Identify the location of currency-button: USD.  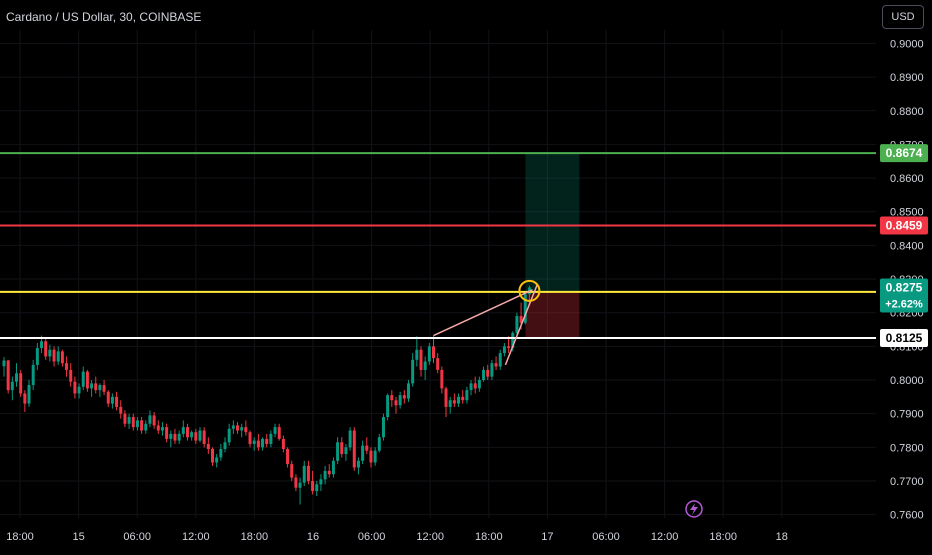
(903, 17).